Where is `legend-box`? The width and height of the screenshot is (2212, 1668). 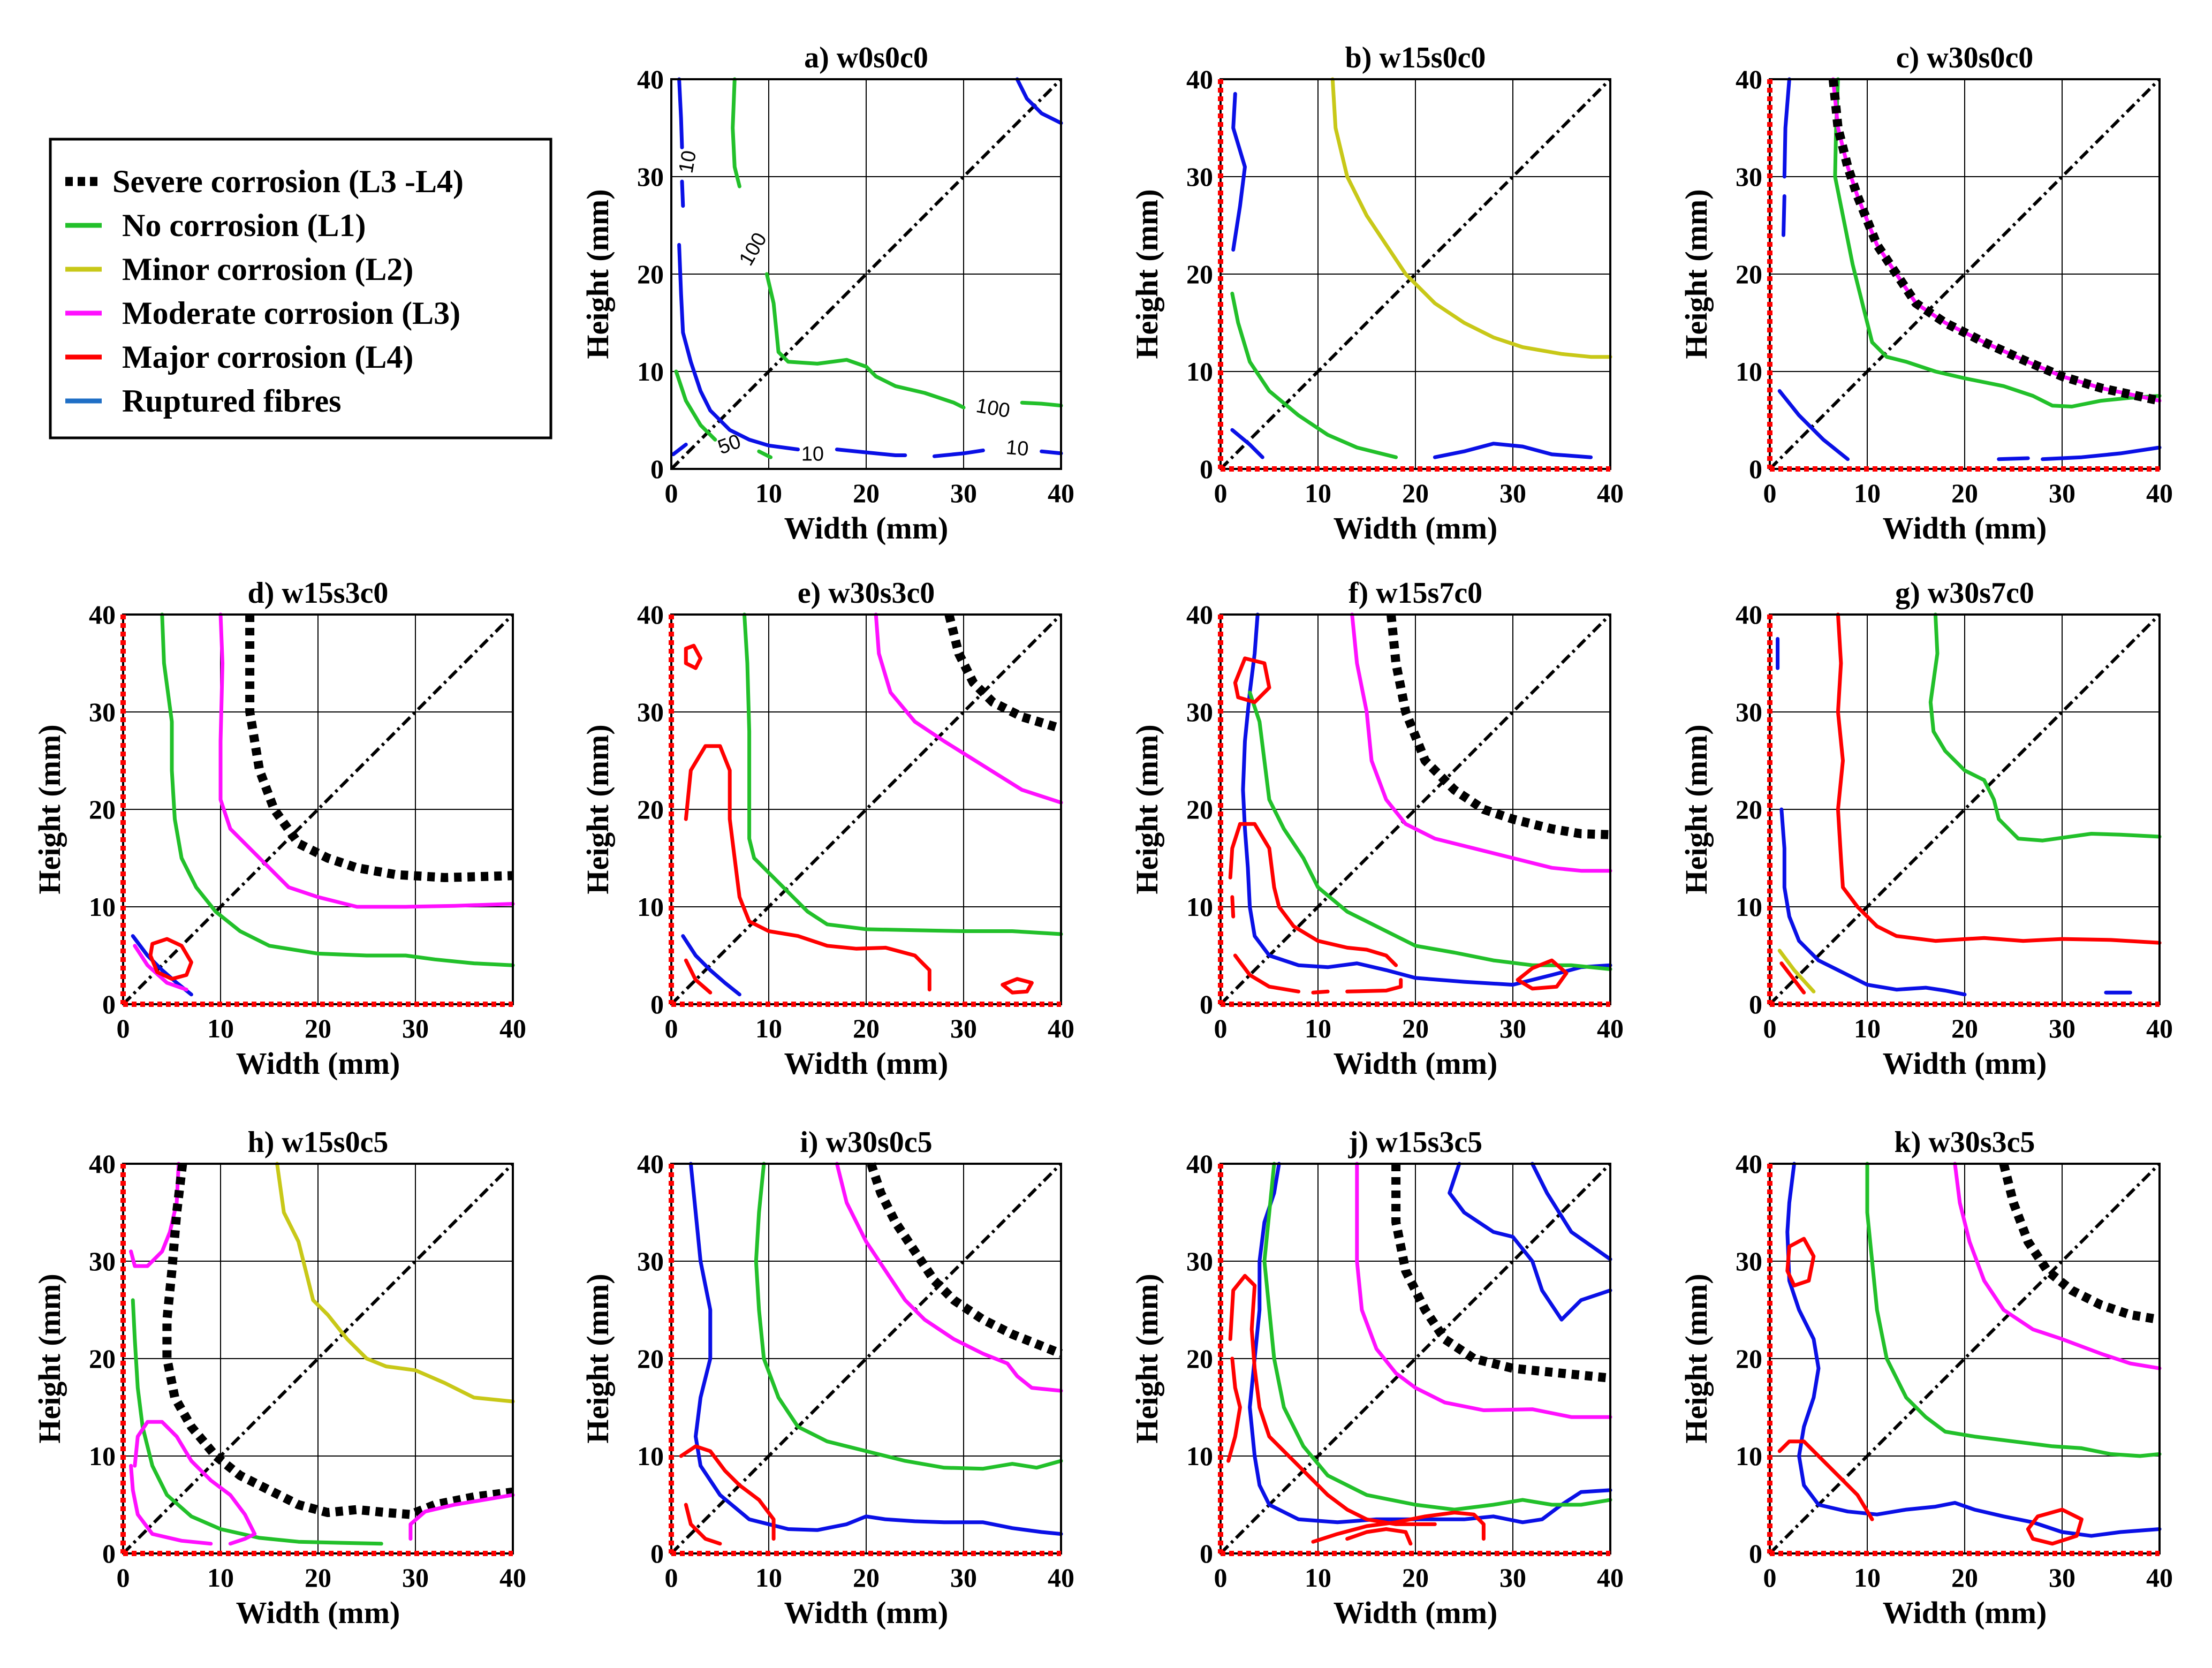
legend-box is located at coordinates (301, 288).